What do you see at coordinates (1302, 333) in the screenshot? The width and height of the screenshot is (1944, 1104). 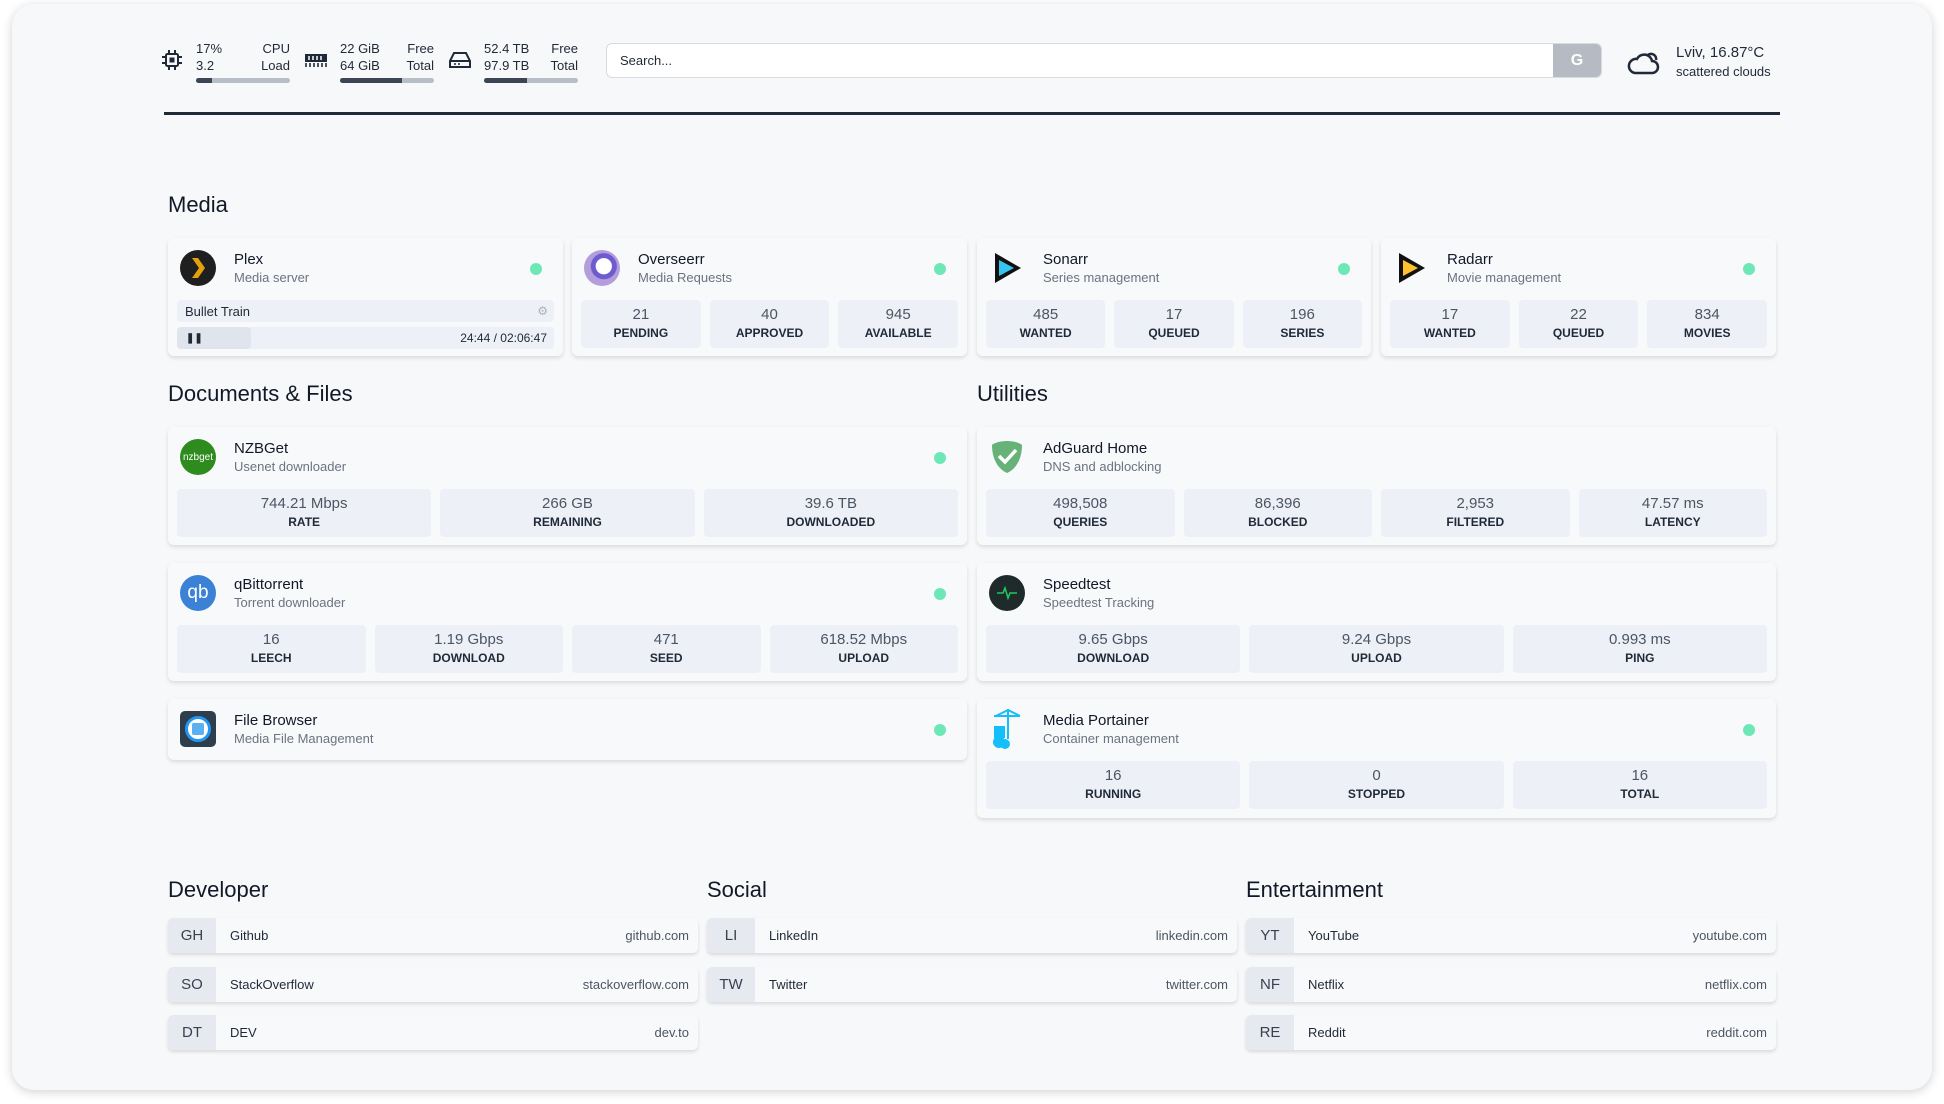 I see `stat-label: SERIES` at bounding box center [1302, 333].